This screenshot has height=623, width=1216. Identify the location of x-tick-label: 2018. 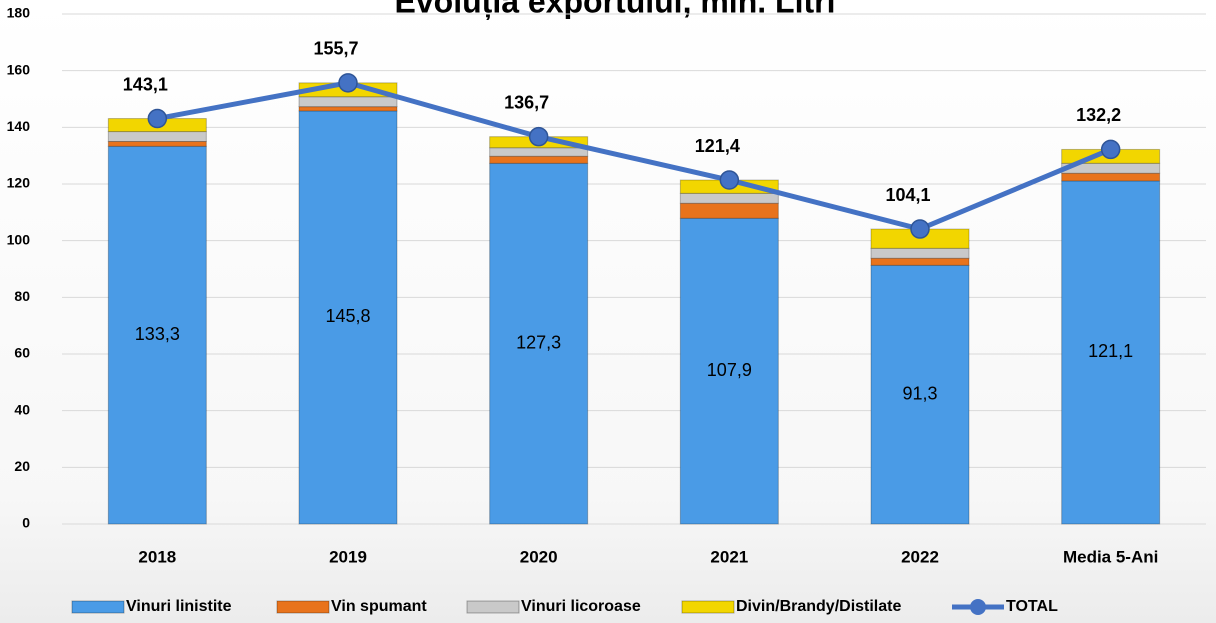
(157, 556).